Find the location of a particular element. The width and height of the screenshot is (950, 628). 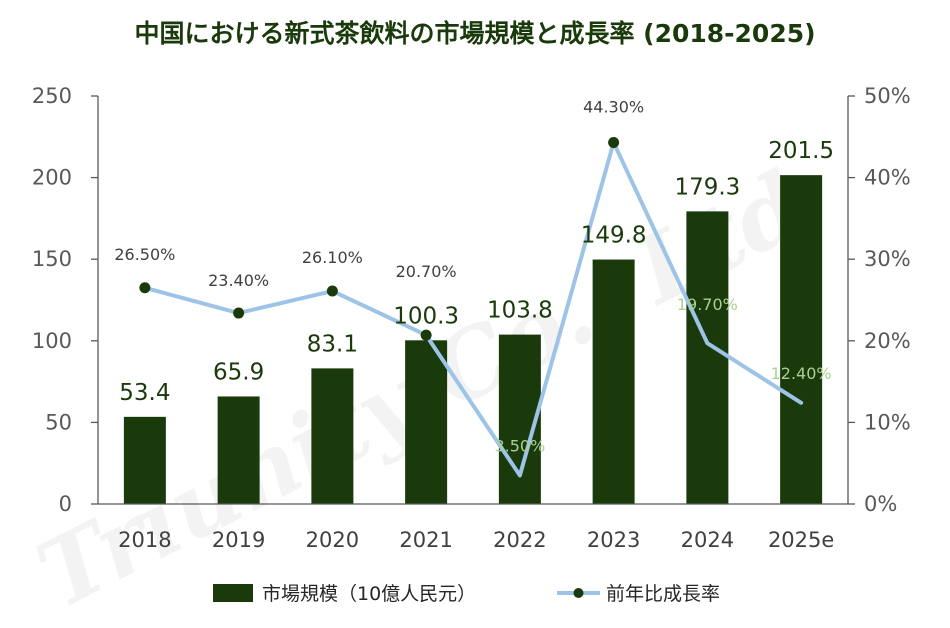

growth-value-label: 19.70% is located at coordinates (707, 304).